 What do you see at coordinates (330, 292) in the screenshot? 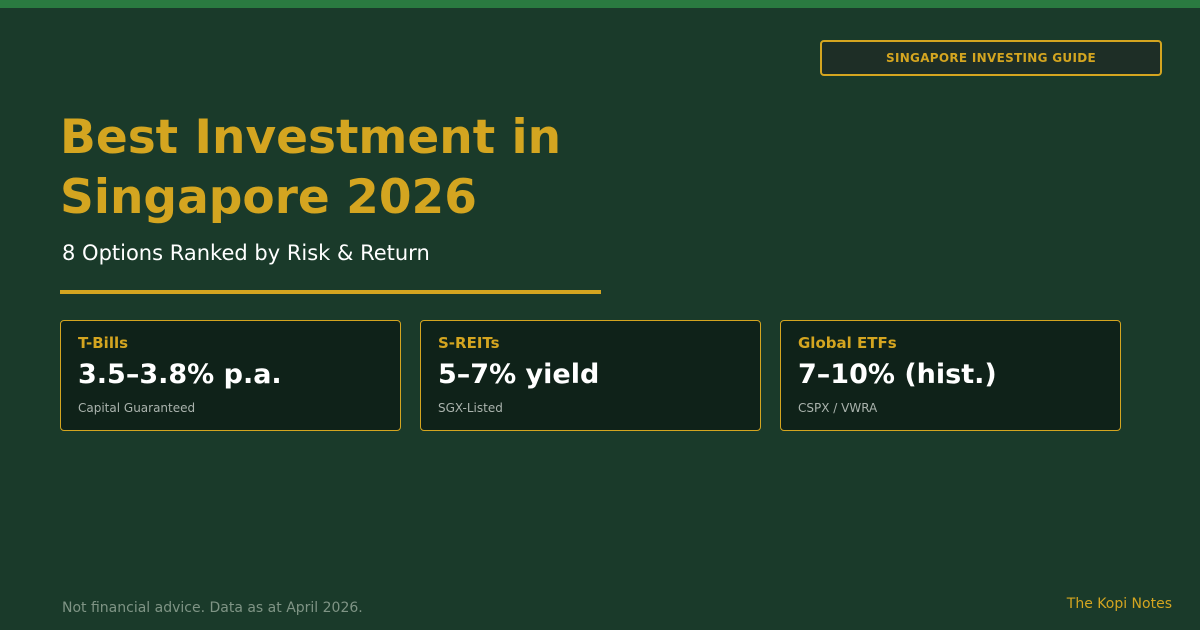
I see `title-divider` at bounding box center [330, 292].